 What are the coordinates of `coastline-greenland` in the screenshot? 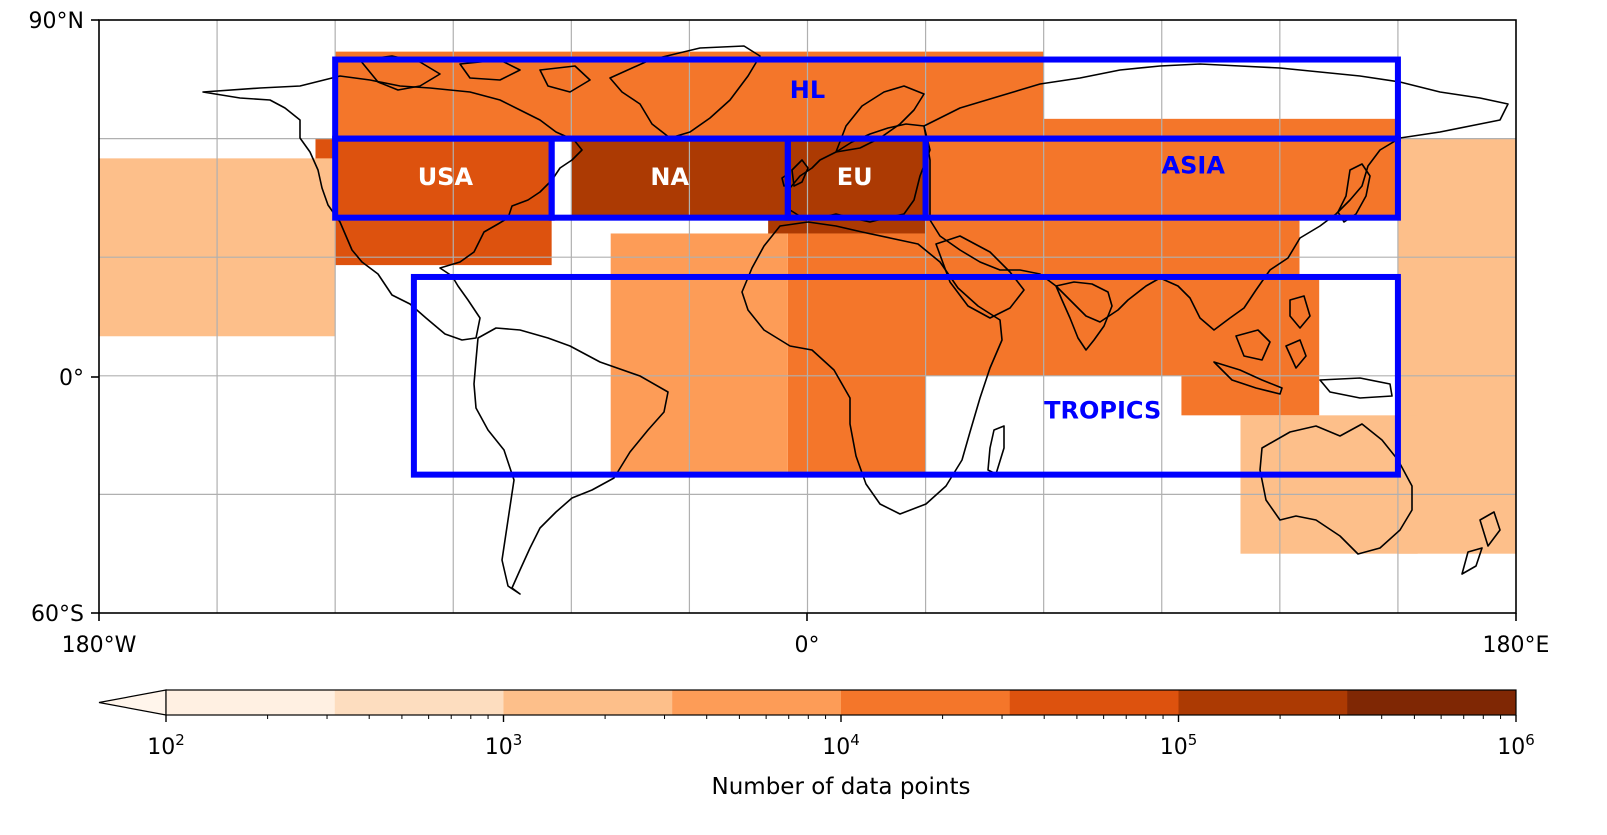 It's located at (685, 92).